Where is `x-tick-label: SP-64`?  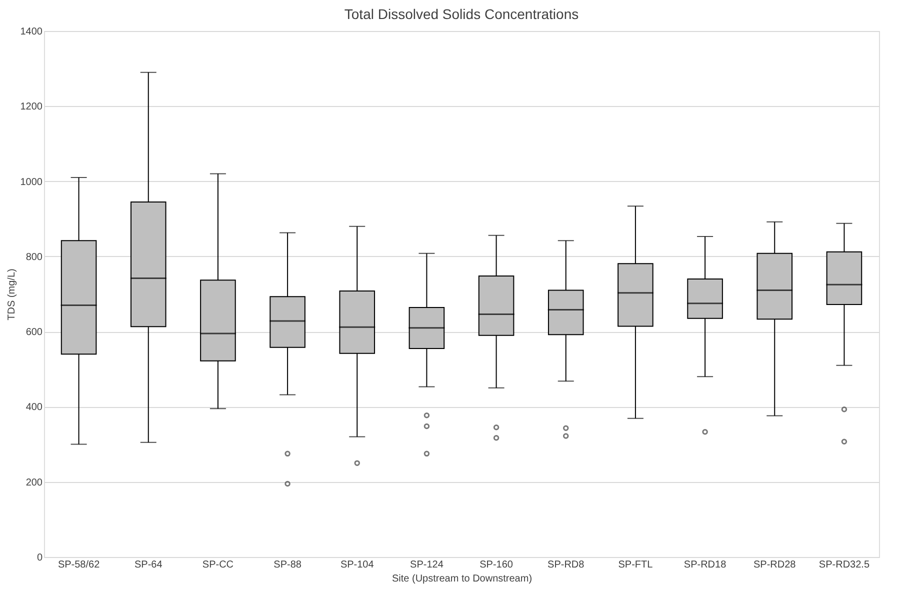 x-tick-label: SP-64 is located at coordinates (148, 565).